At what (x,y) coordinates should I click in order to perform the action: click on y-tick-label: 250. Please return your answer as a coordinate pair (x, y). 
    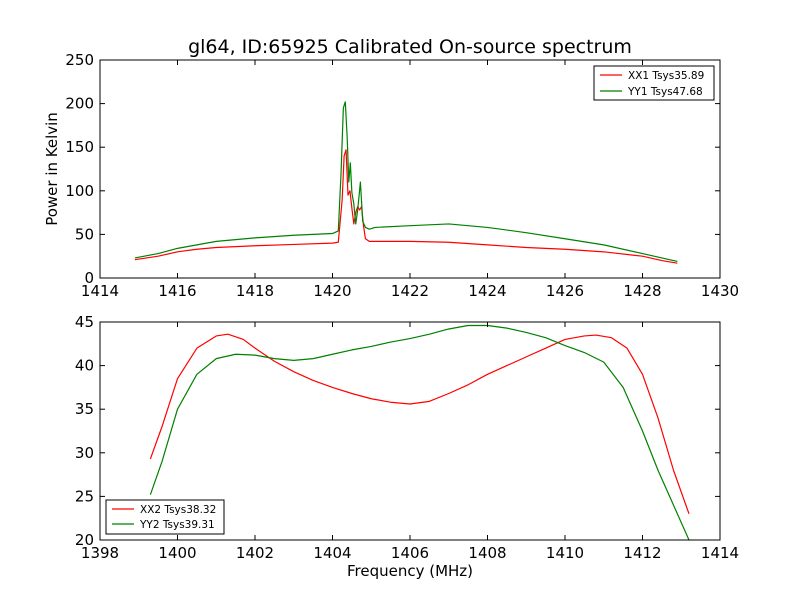
    Looking at the image, I should click on (79, 60).